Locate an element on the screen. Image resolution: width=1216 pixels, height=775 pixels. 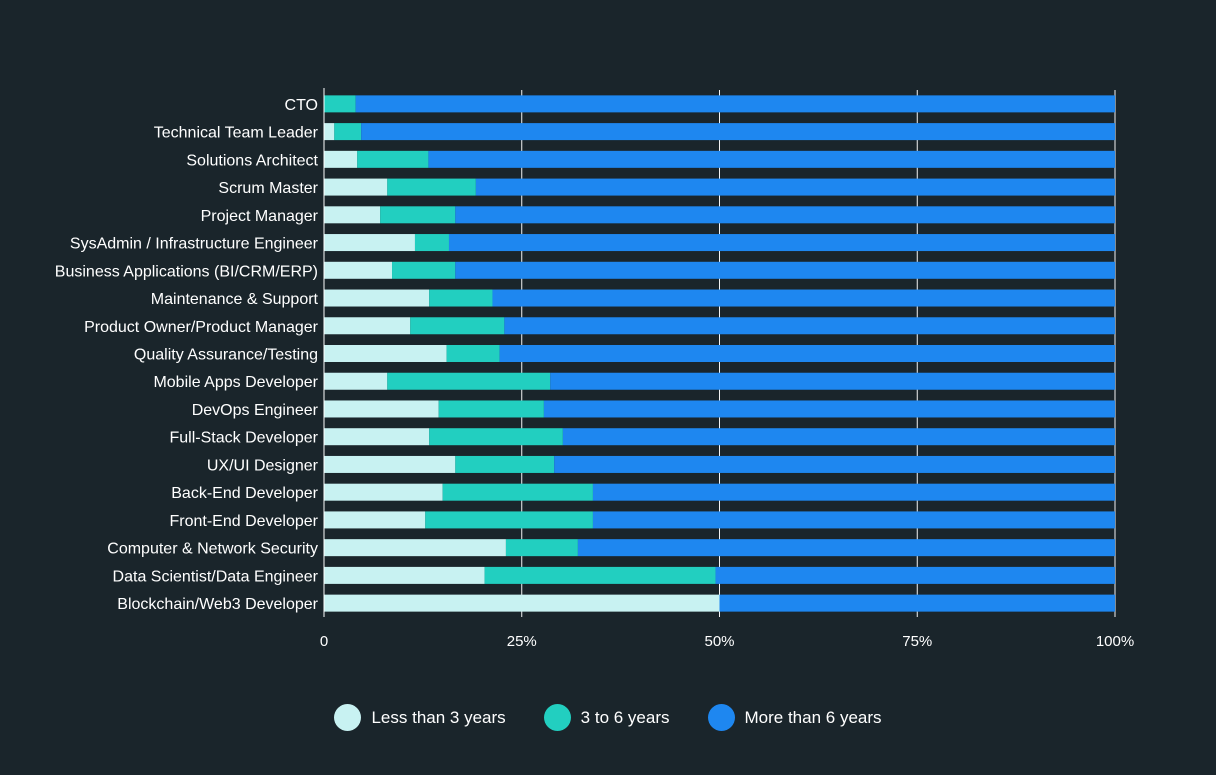
category-label-15: Back-End Developer is located at coordinates (244, 493).